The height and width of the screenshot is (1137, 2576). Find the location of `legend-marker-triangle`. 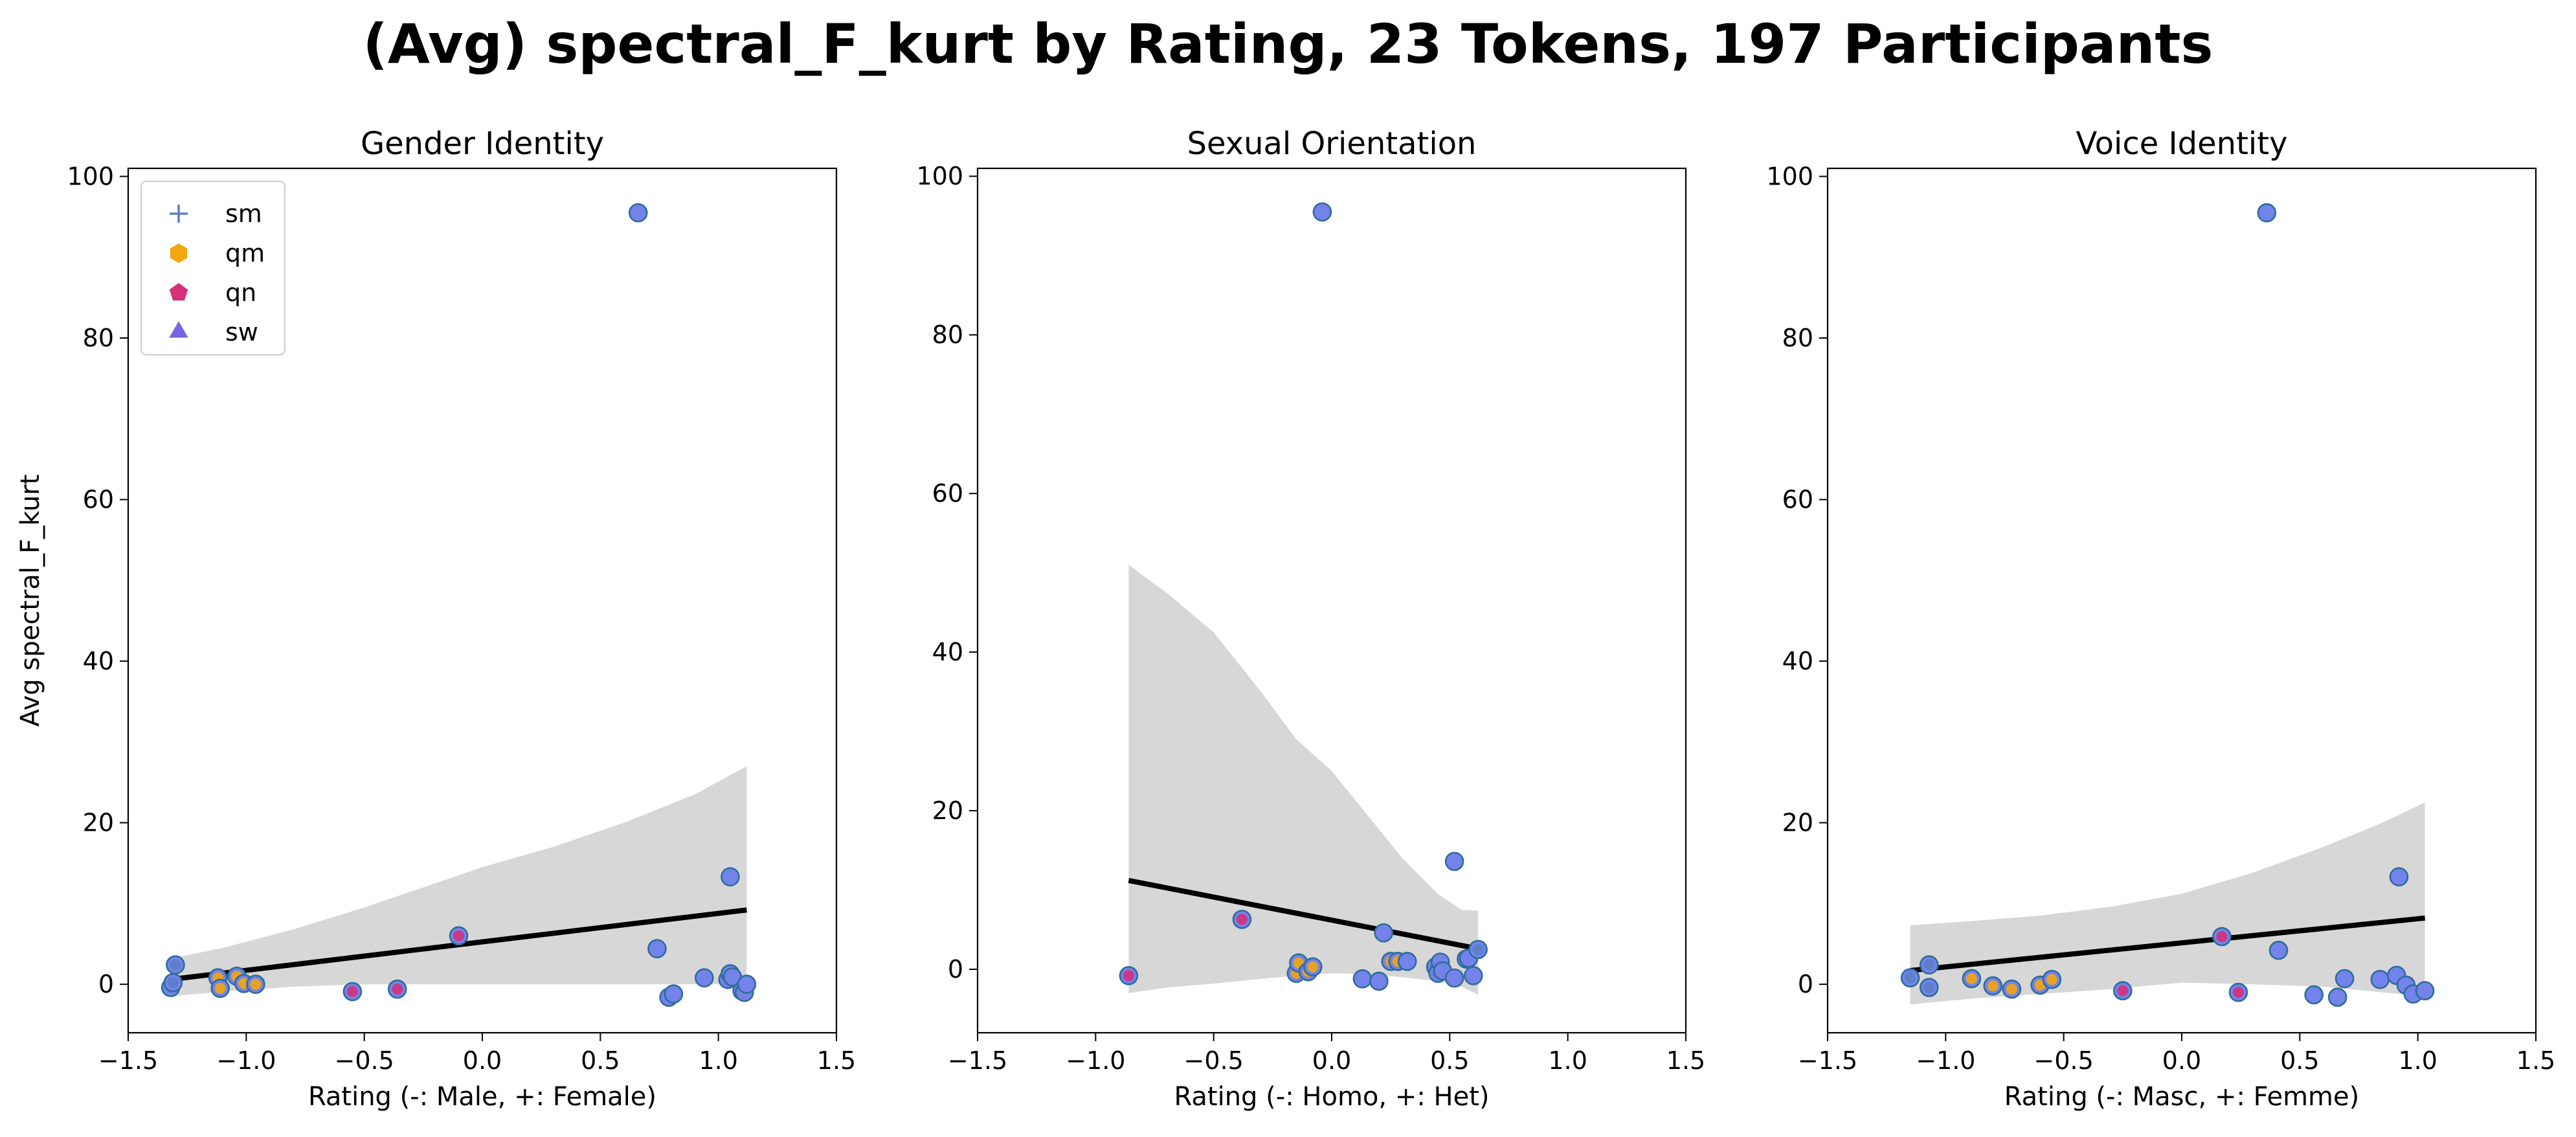

legend-marker-triangle is located at coordinates (178, 329).